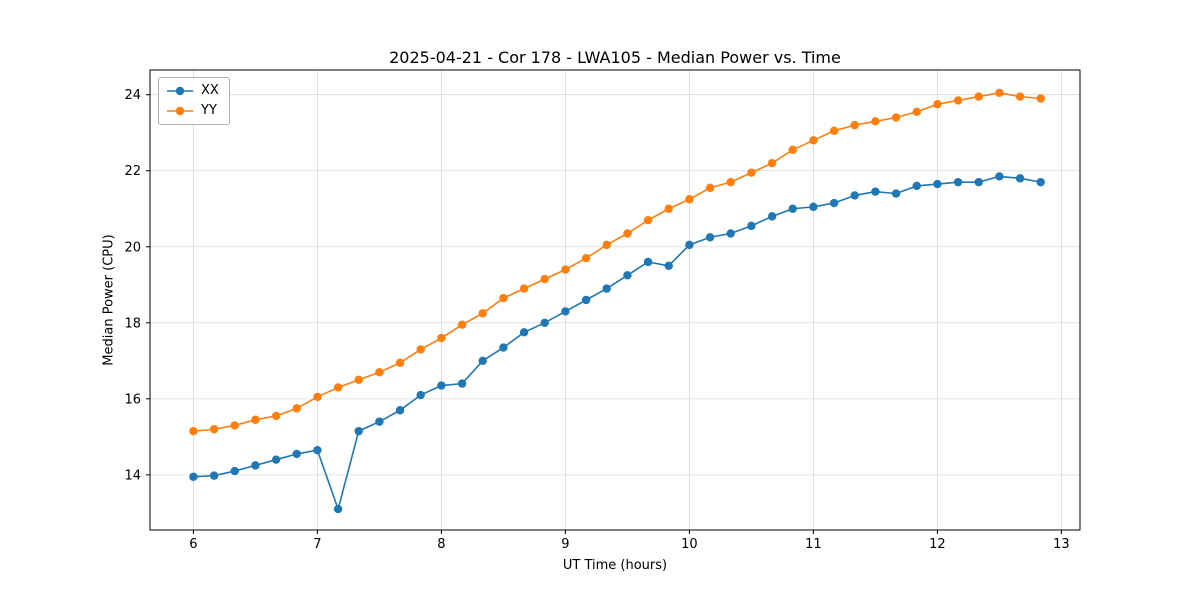  I want to click on x-tick-label: 10, so click(689, 544).